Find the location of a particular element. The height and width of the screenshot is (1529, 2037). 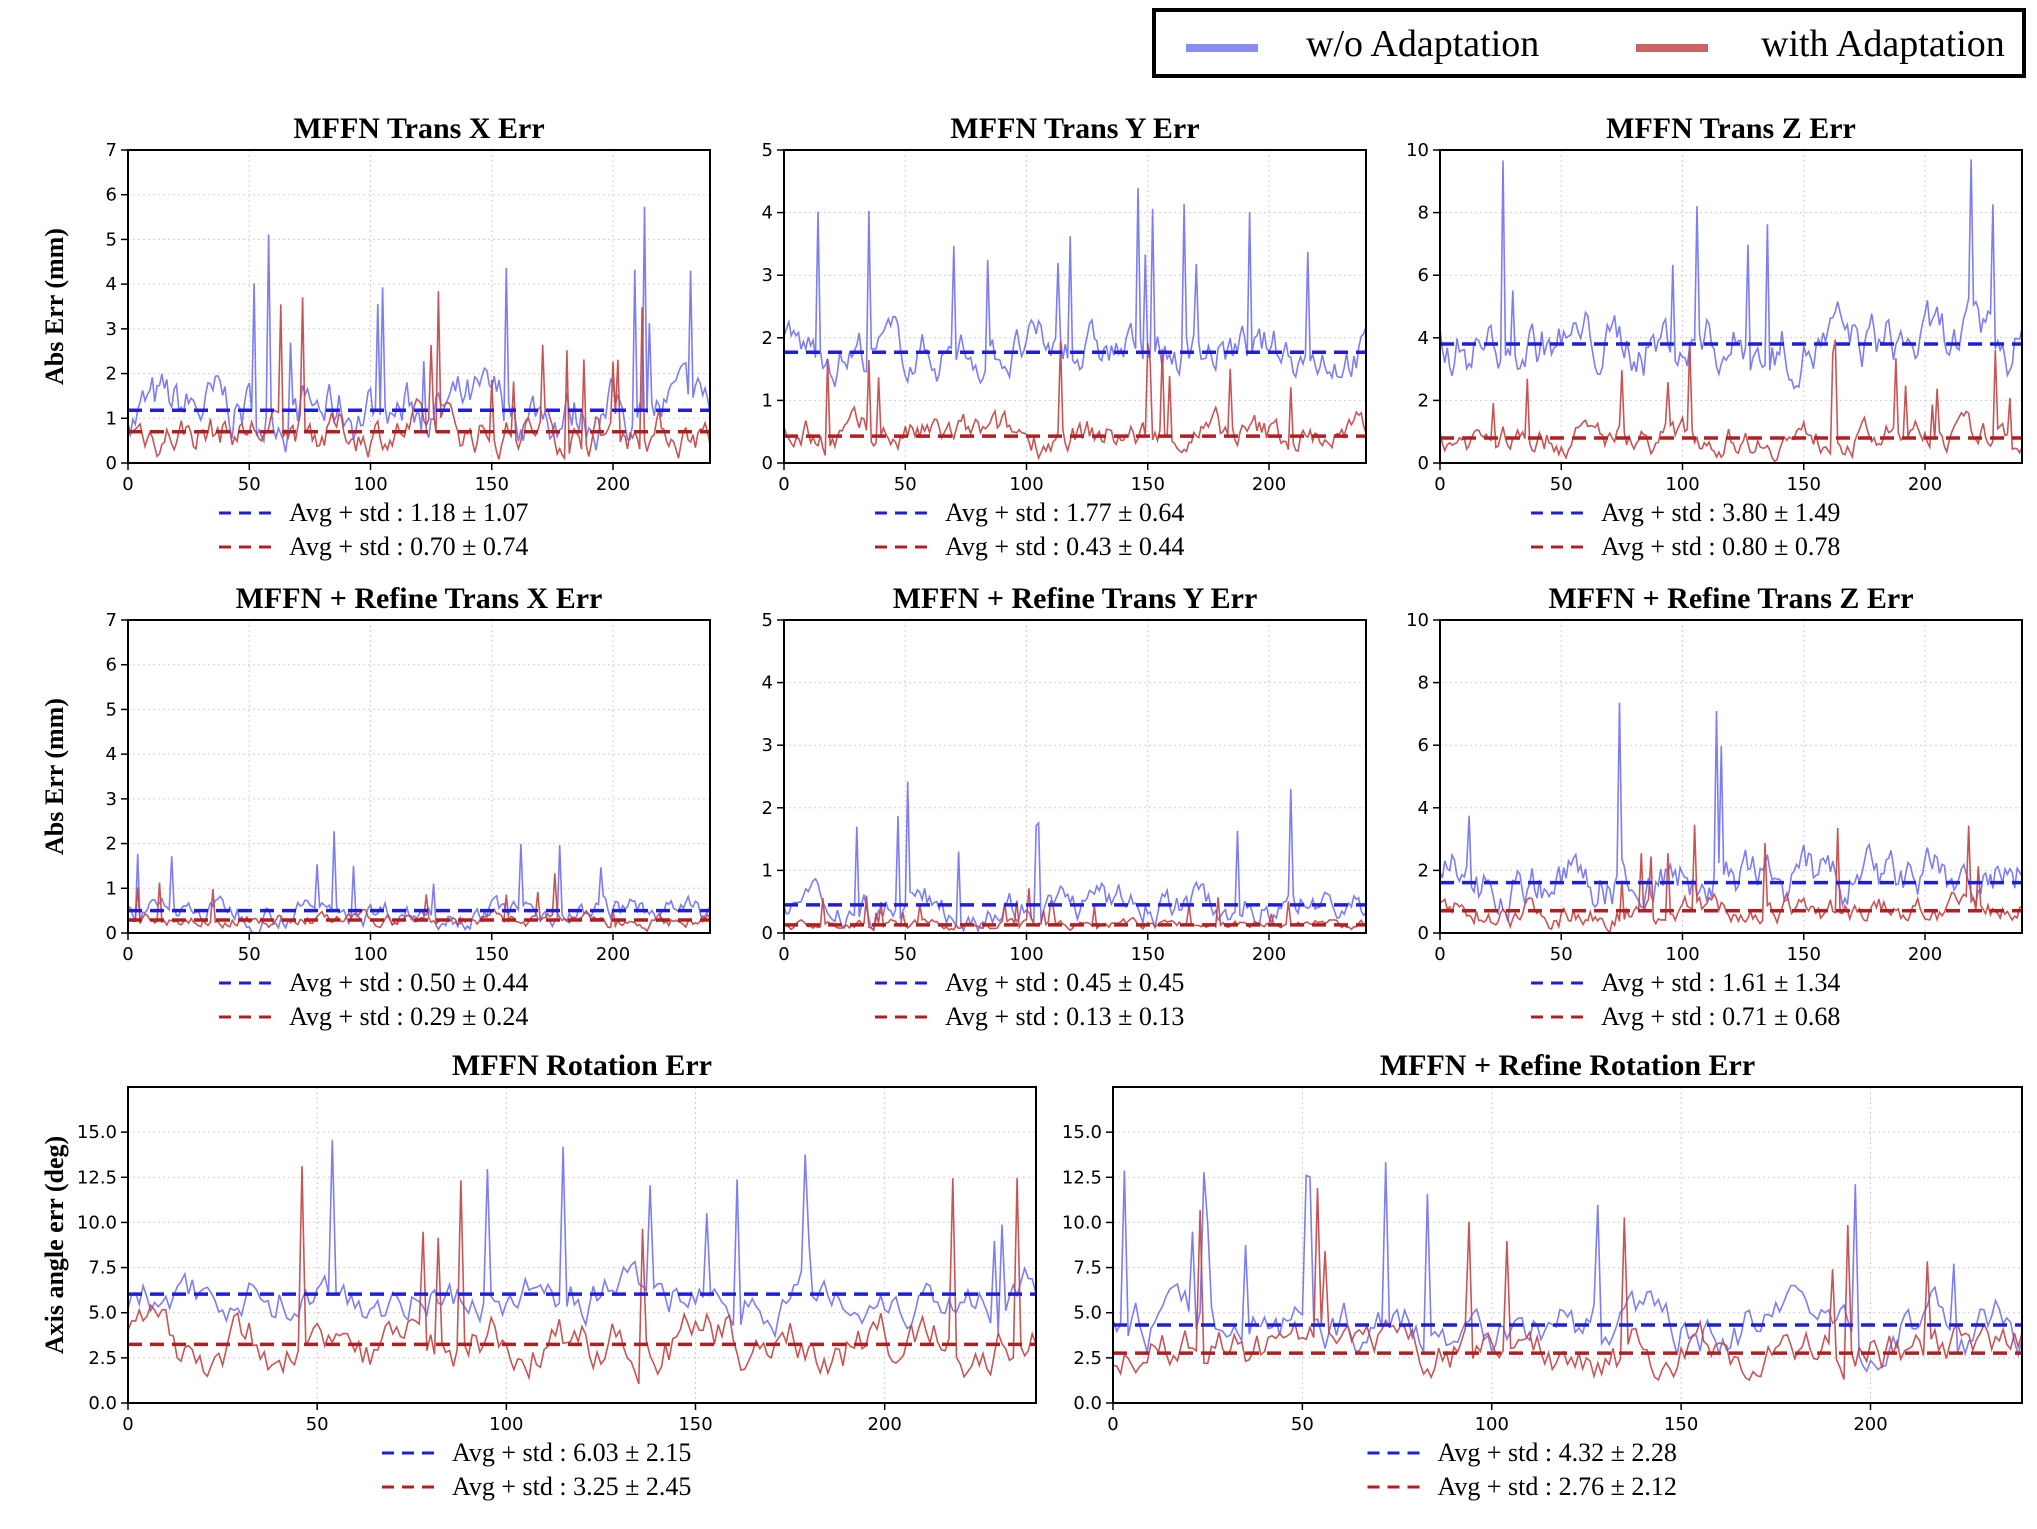

stats-label: Avg + std : 3.25 ± 2.45 is located at coordinates (571, 1486).